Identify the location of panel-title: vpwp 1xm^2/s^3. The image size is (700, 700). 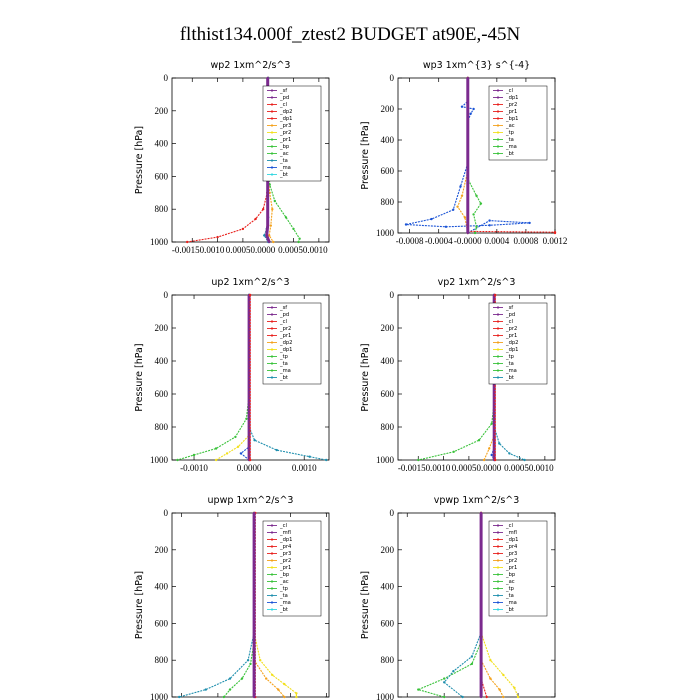
(477, 500).